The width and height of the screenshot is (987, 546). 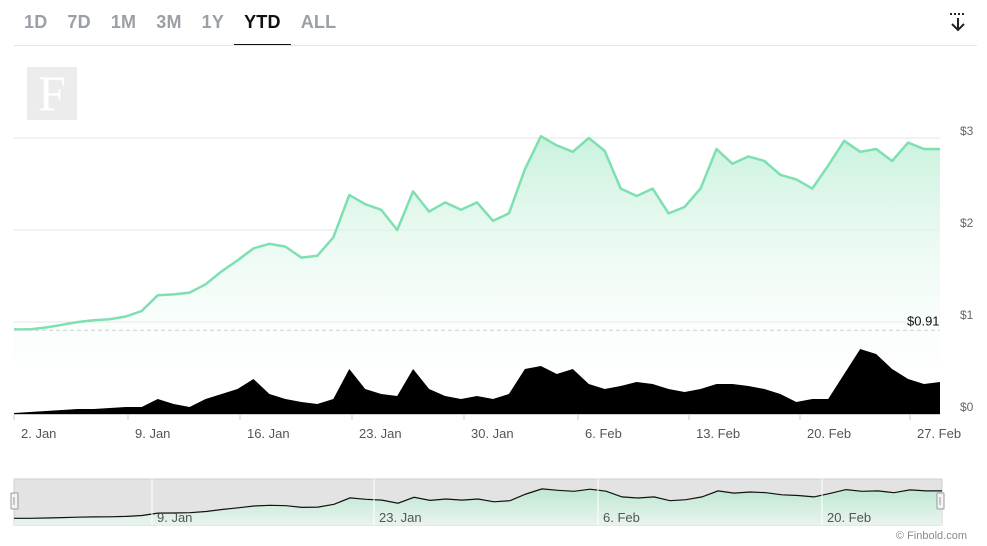 What do you see at coordinates (79, 21) in the screenshot?
I see `tab-7d: 7D` at bounding box center [79, 21].